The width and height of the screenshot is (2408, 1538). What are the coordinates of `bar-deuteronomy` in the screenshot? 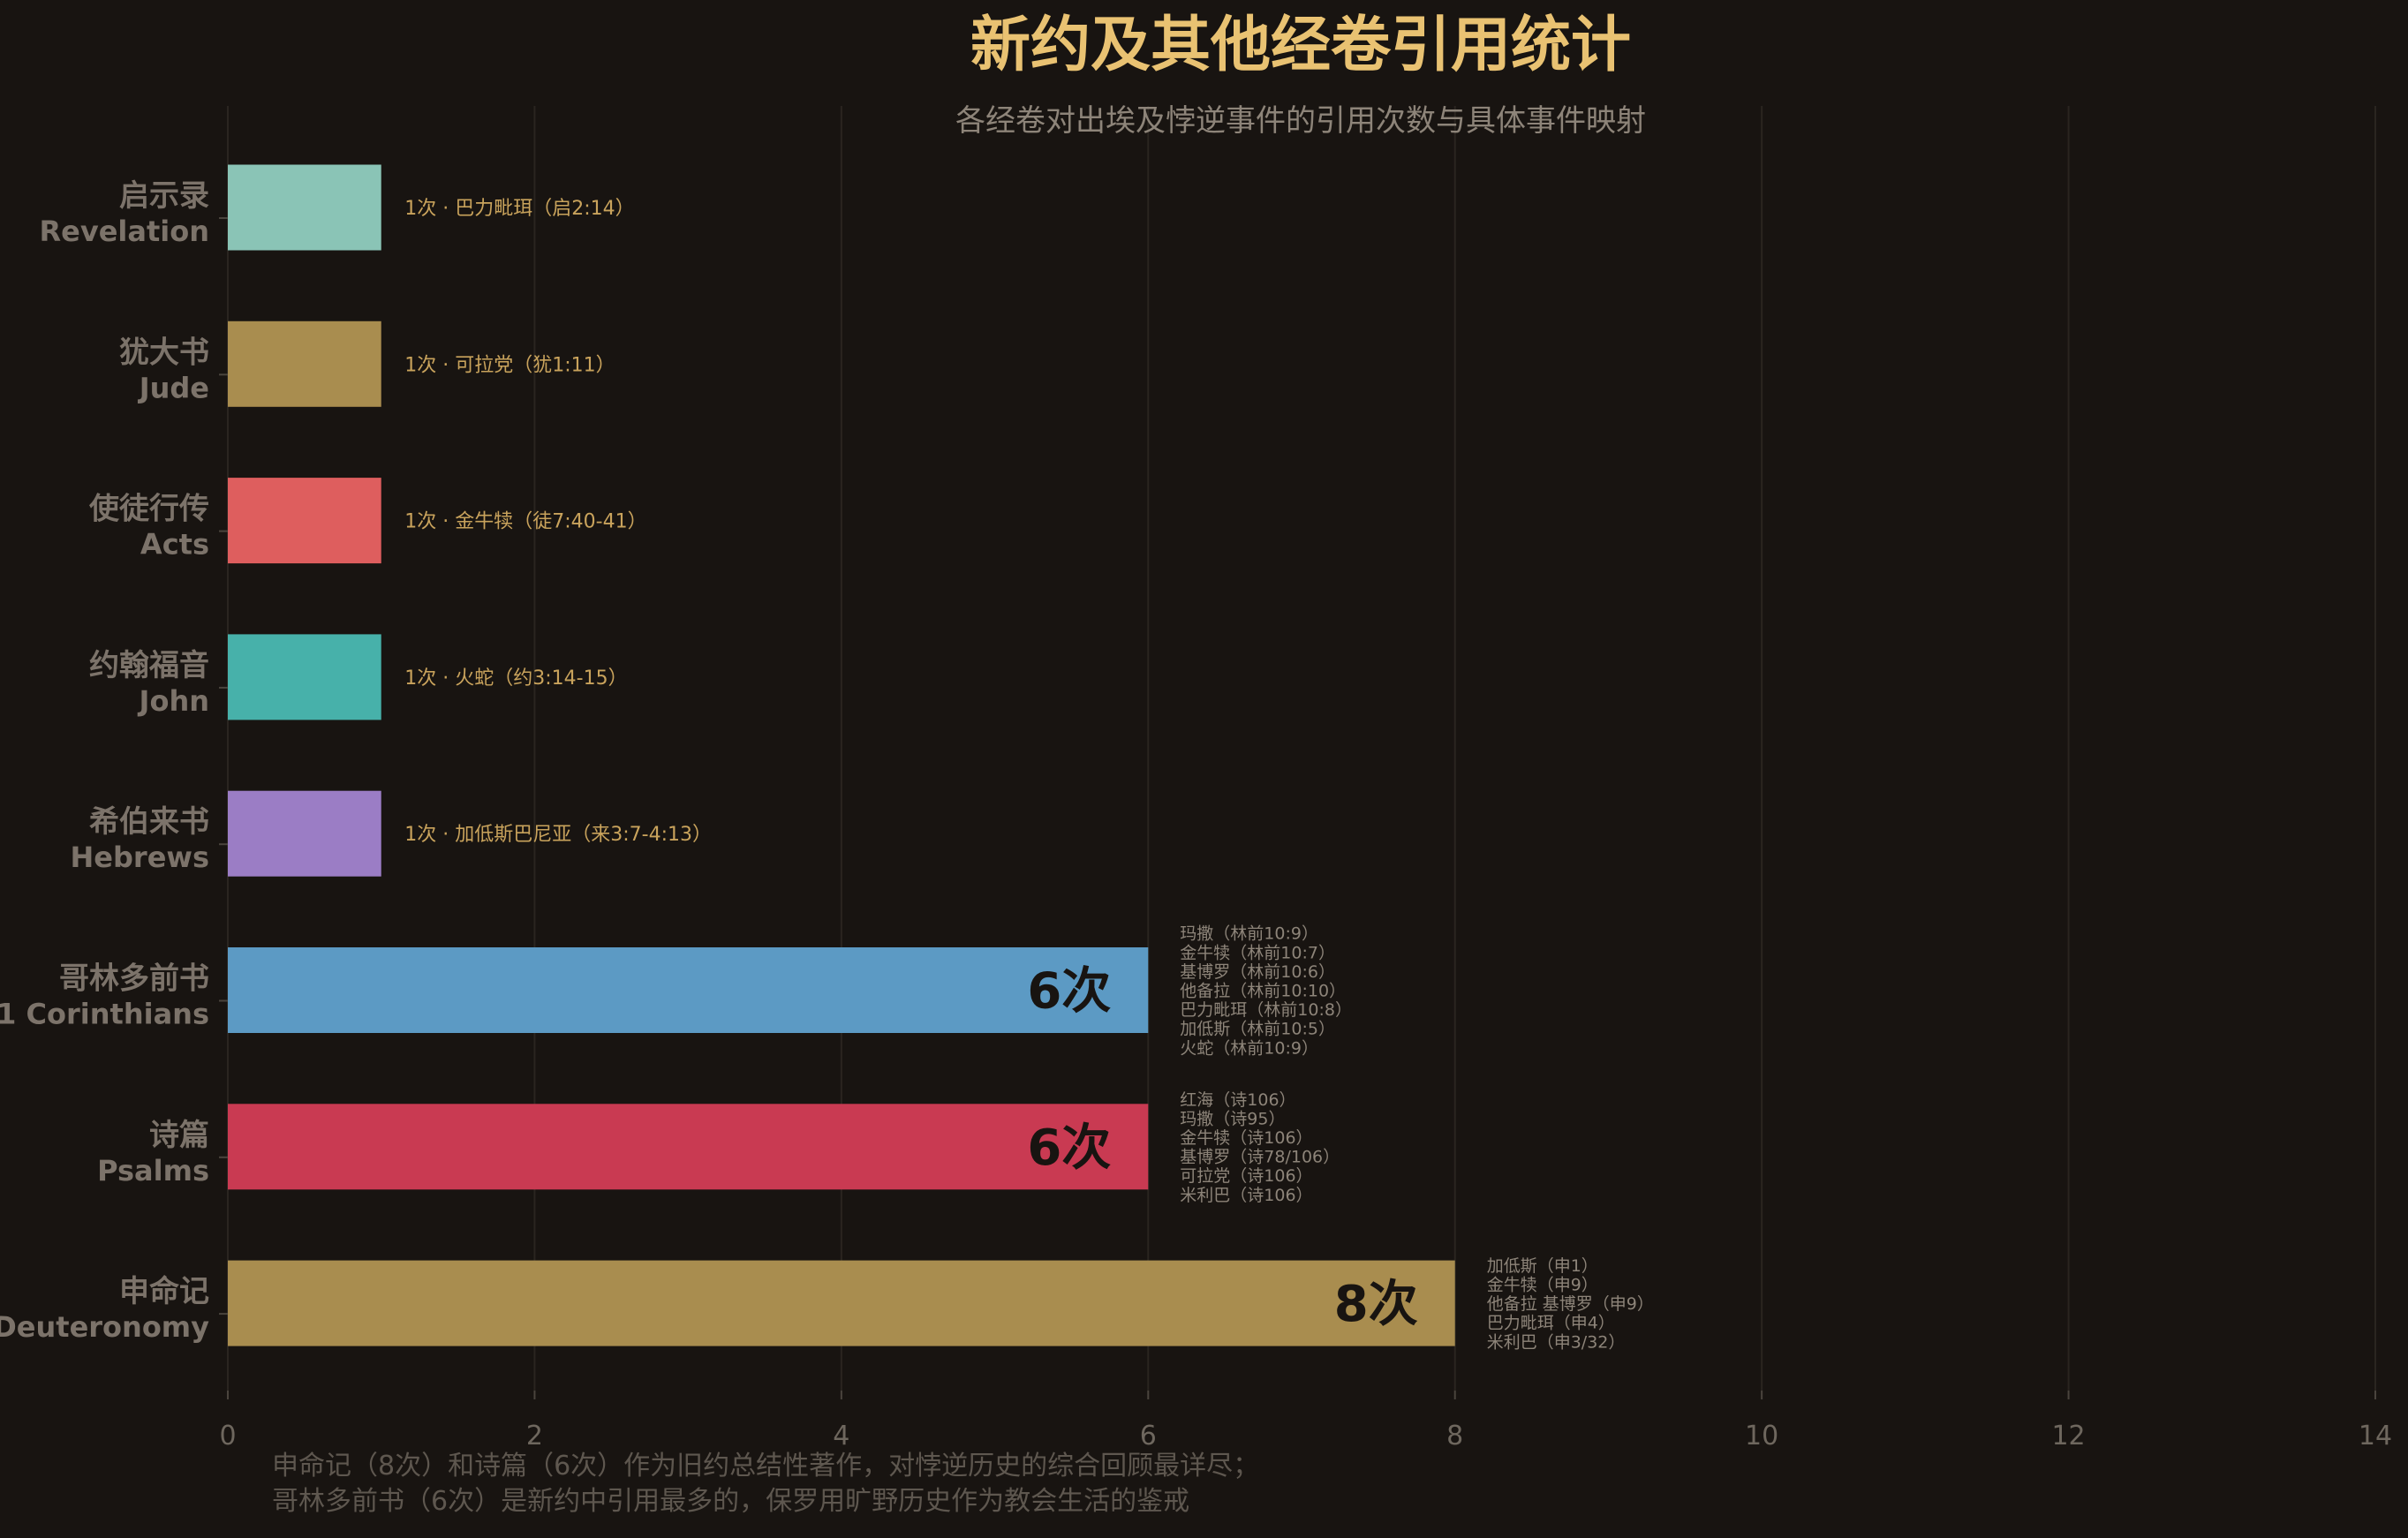 It's located at (841, 1303).